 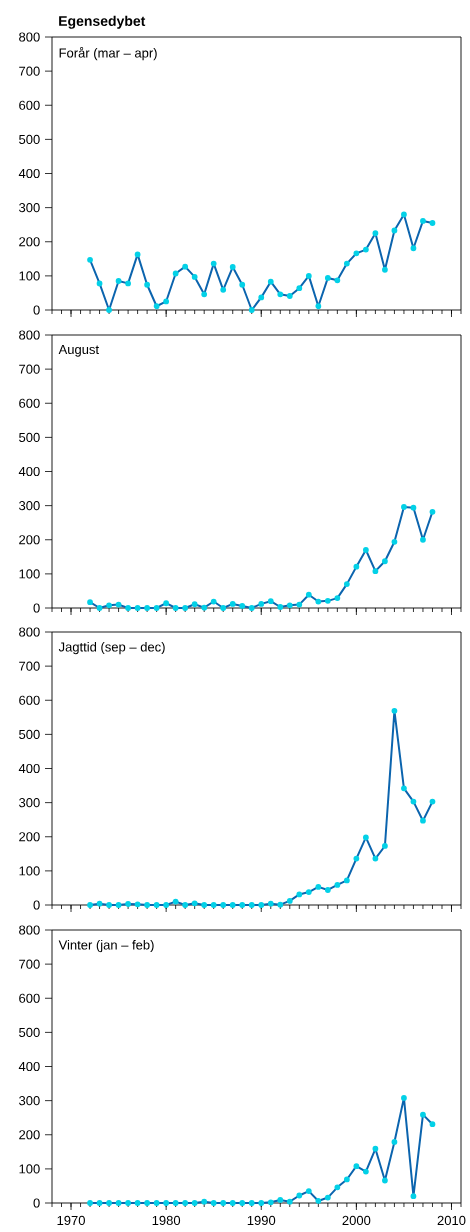 What do you see at coordinates (106, 946) in the screenshot?
I see `text: Vinter (jan – feb)` at bounding box center [106, 946].